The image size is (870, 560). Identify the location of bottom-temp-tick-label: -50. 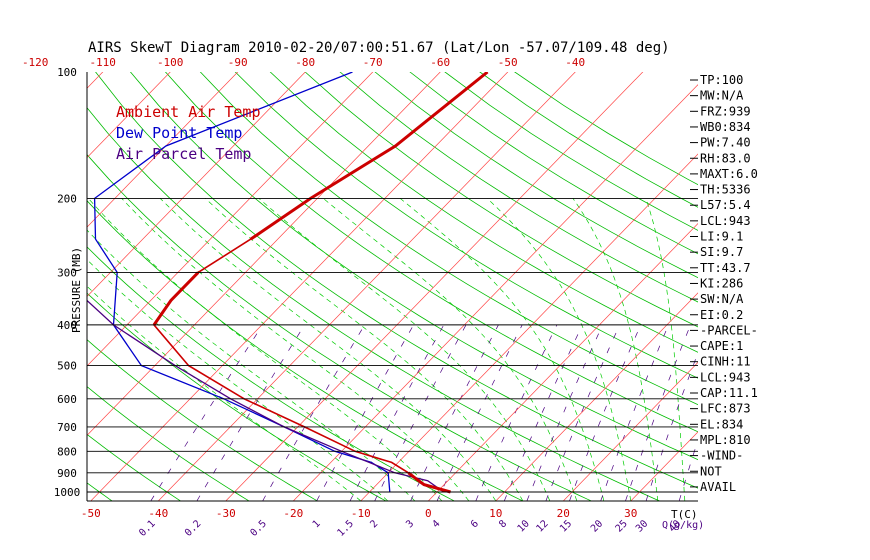
(91, 513).